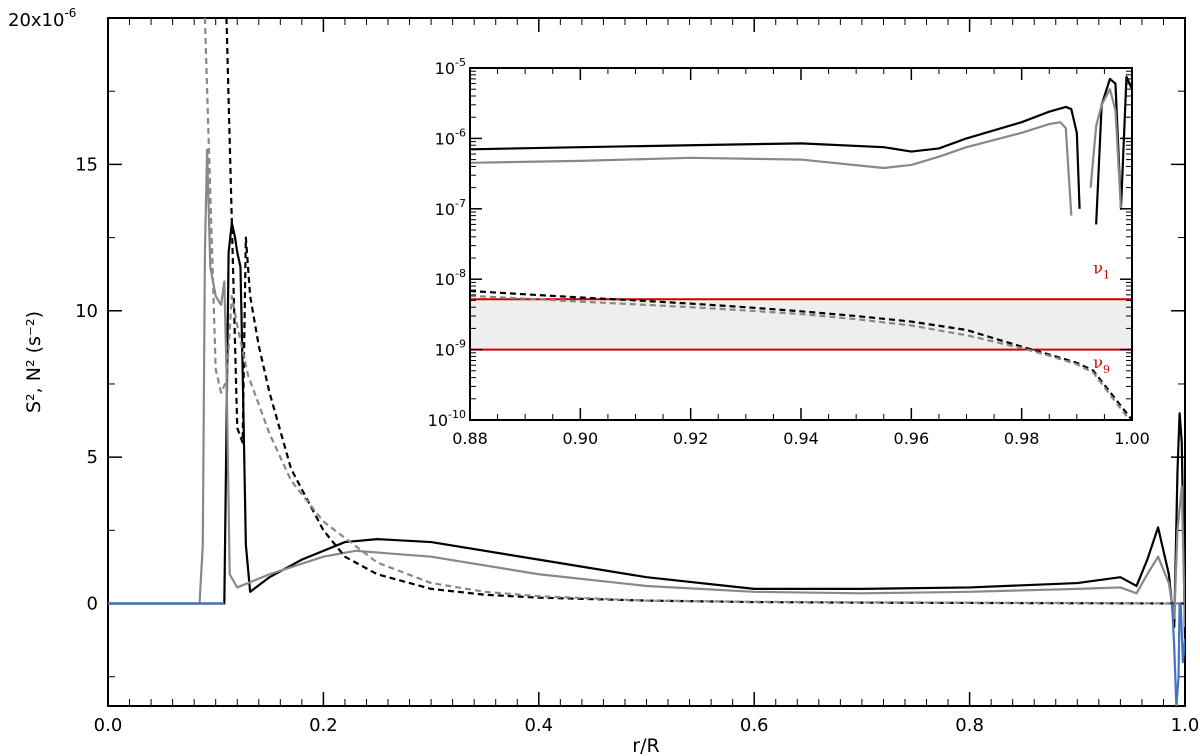 The height and width of the screenshot is (756, 1200). I want to click on inset-x-tick-label: 0.90, so click(581, 438).